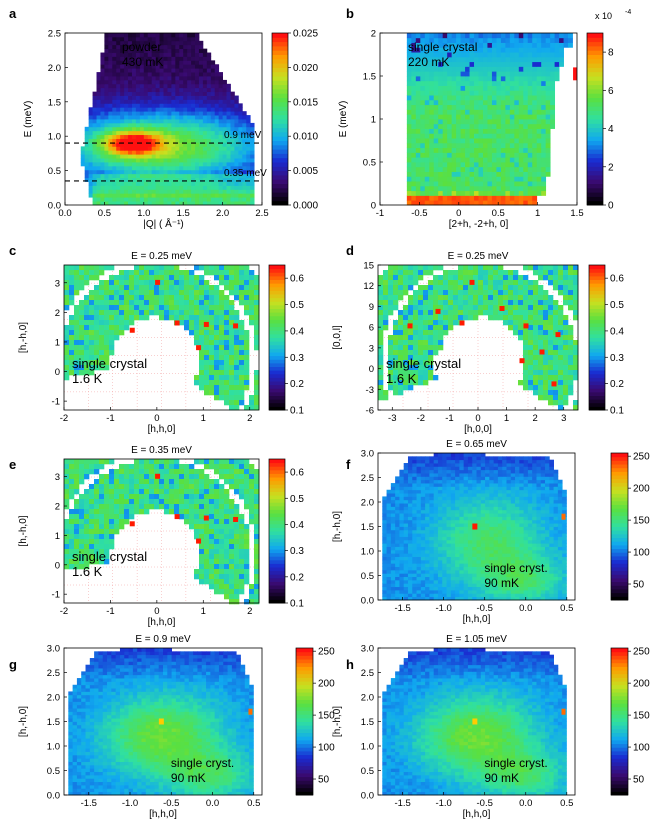 The height and width of the screenshot is (831, 665). Describe the element at coordinates (477, 418) in the screenshot. I see `x-tick-label: 0` at that location.